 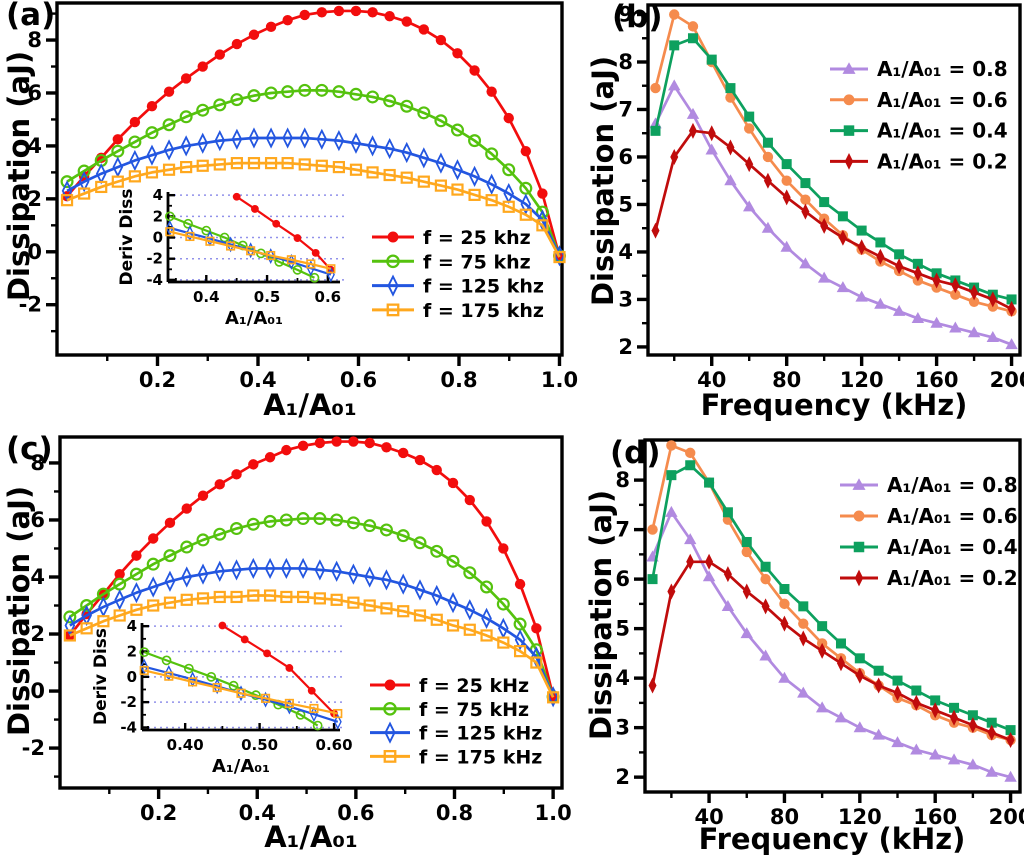 I want to click on y-tick-label: 8, so click(x=622, y=480).